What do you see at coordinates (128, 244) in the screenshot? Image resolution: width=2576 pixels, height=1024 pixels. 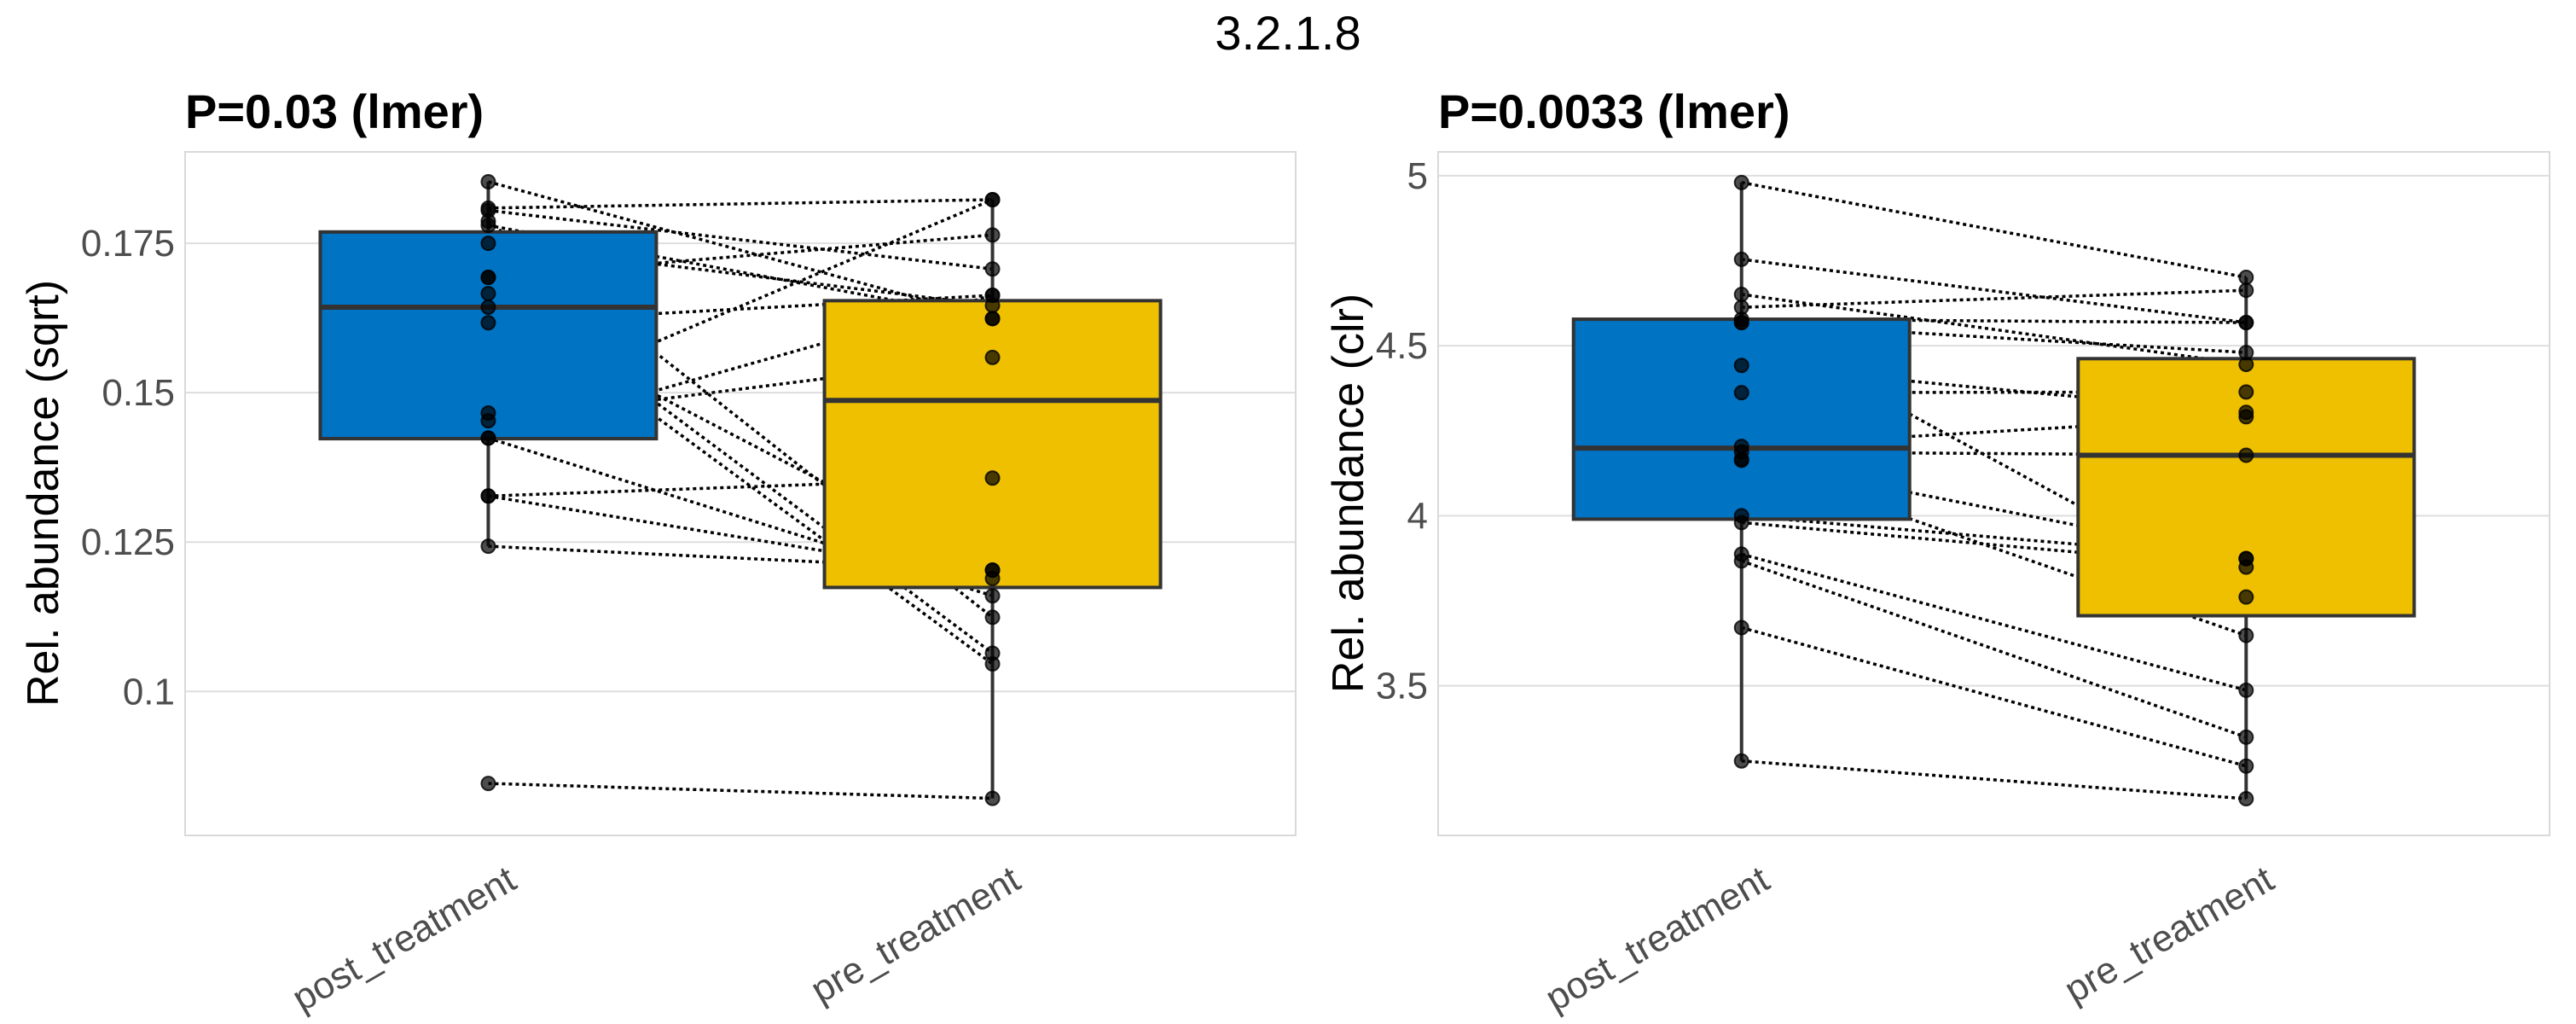 I see `y-tick-label: 0.175` at bounding box center [128, 244].